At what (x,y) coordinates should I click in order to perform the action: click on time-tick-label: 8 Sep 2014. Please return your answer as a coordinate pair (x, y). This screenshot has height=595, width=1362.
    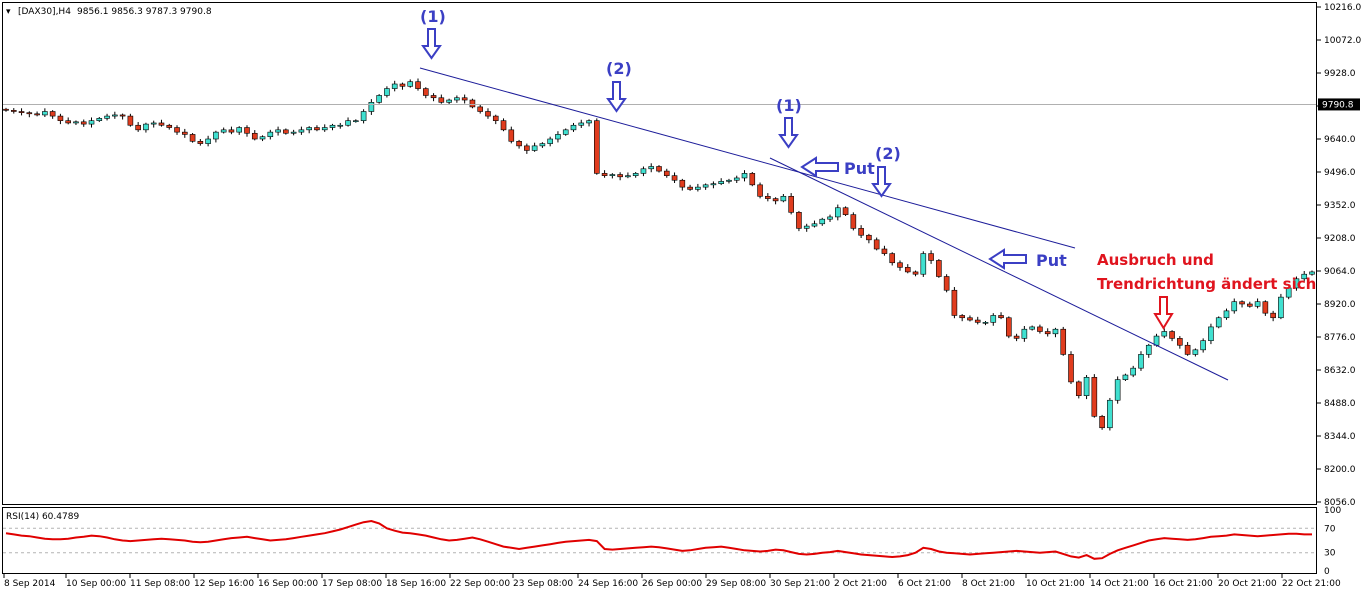
    Looking at the image, I should click on (30, 584).